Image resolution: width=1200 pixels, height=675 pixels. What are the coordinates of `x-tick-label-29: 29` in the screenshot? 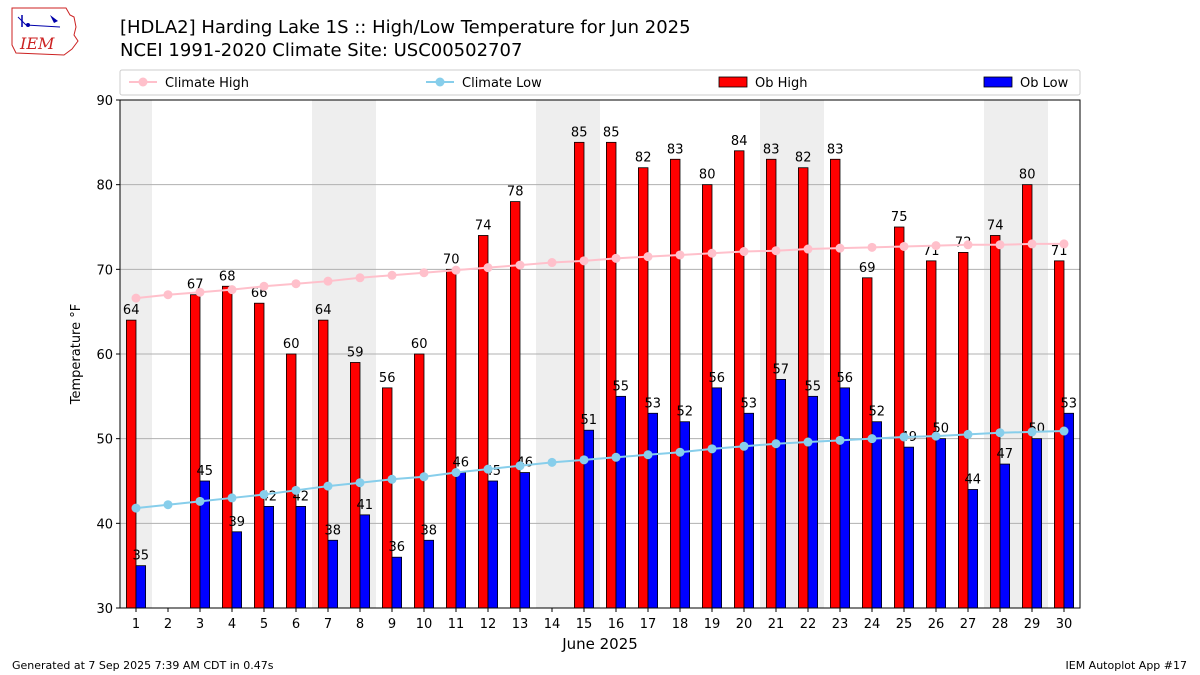 It's located at (1032, 624).